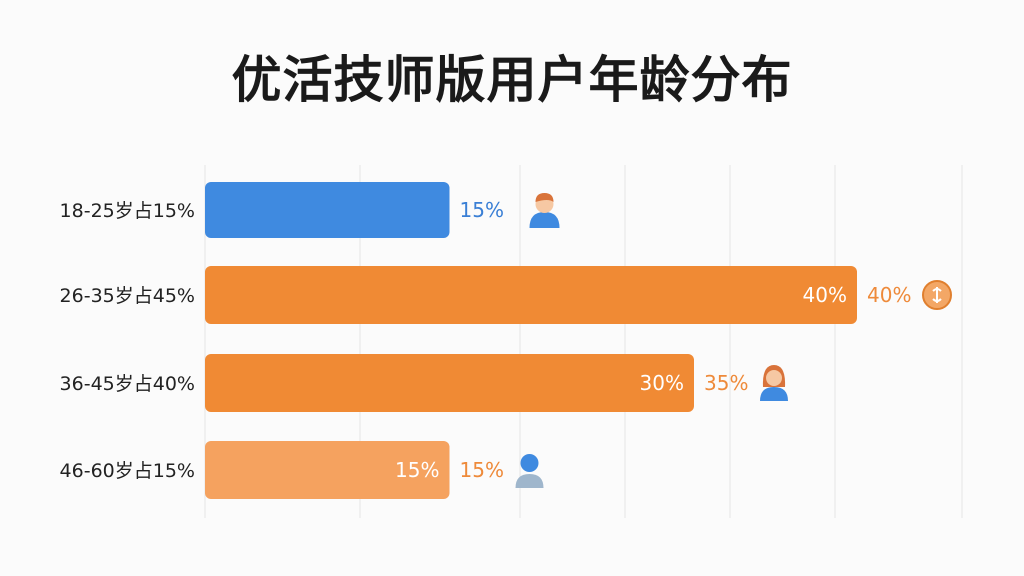 Image resolution: width=1024 pixels, height=576 pixels. I want to click on elder-user-icon, so click(529, 471).